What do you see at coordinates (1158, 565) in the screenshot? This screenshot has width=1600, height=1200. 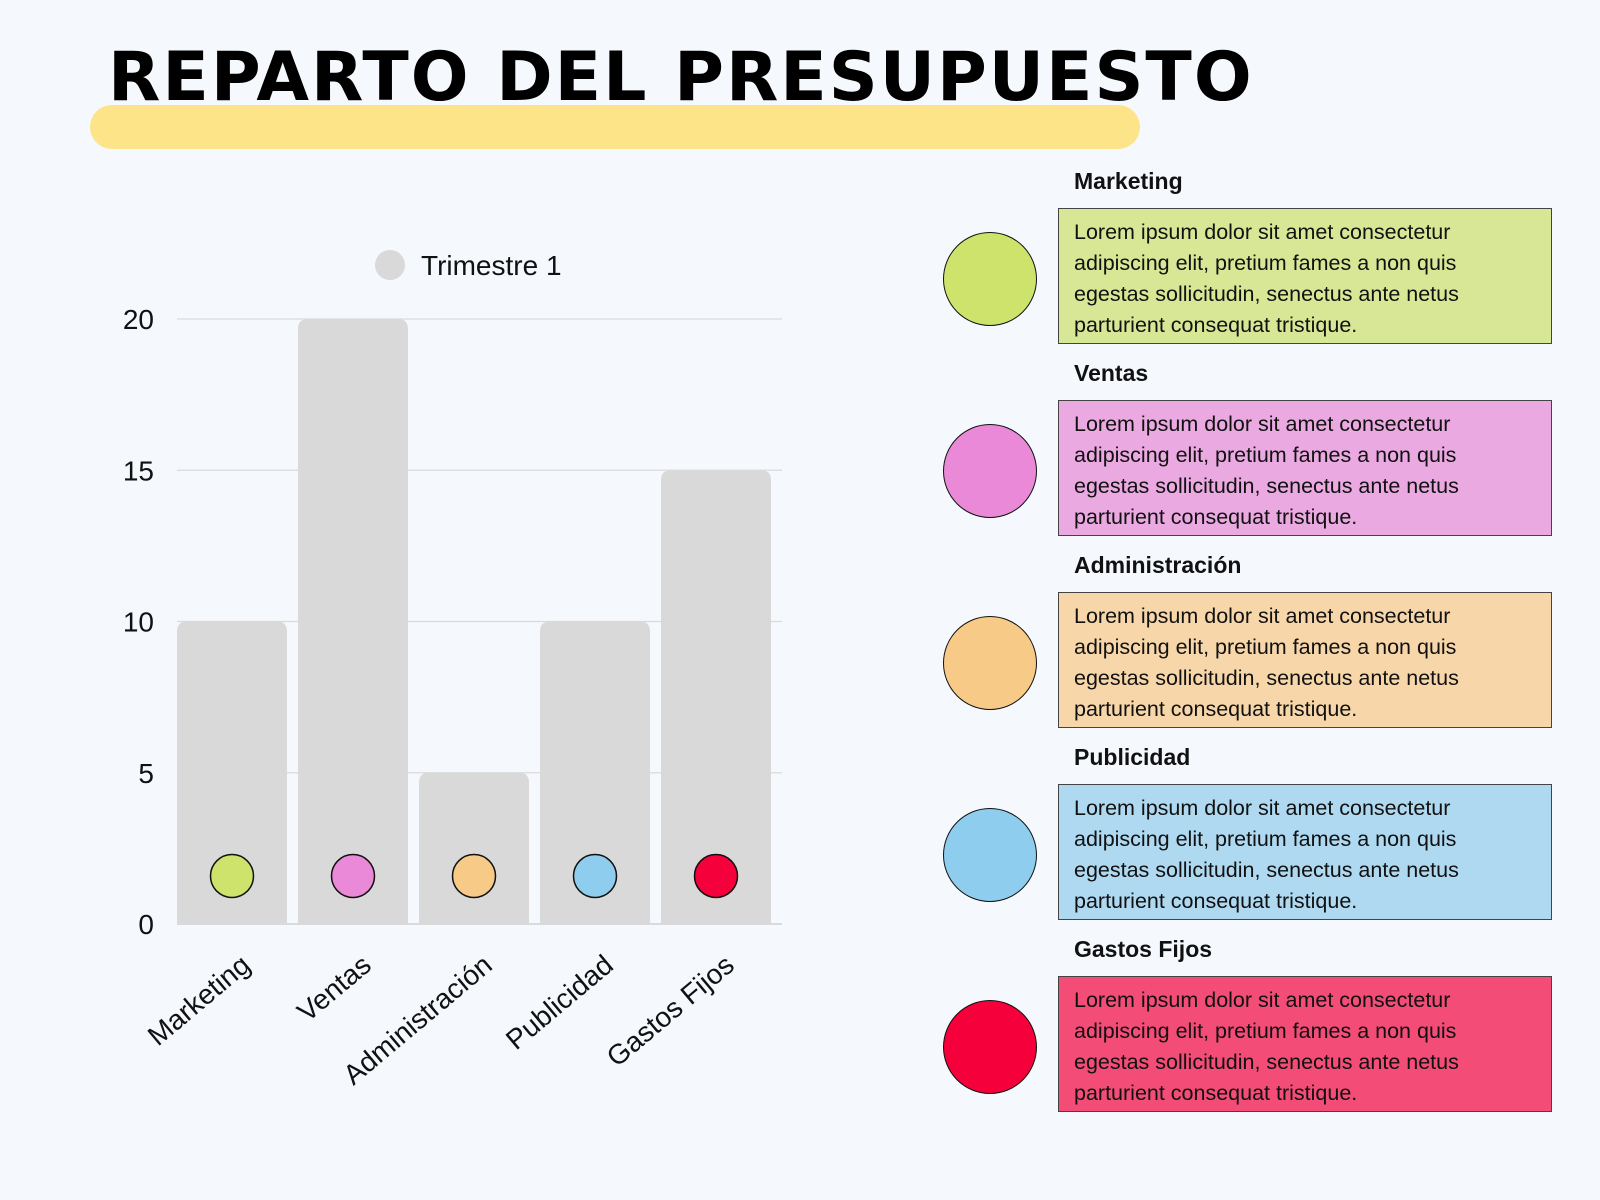 I see `category-name: Administración` at bounding box center [1158, 565].